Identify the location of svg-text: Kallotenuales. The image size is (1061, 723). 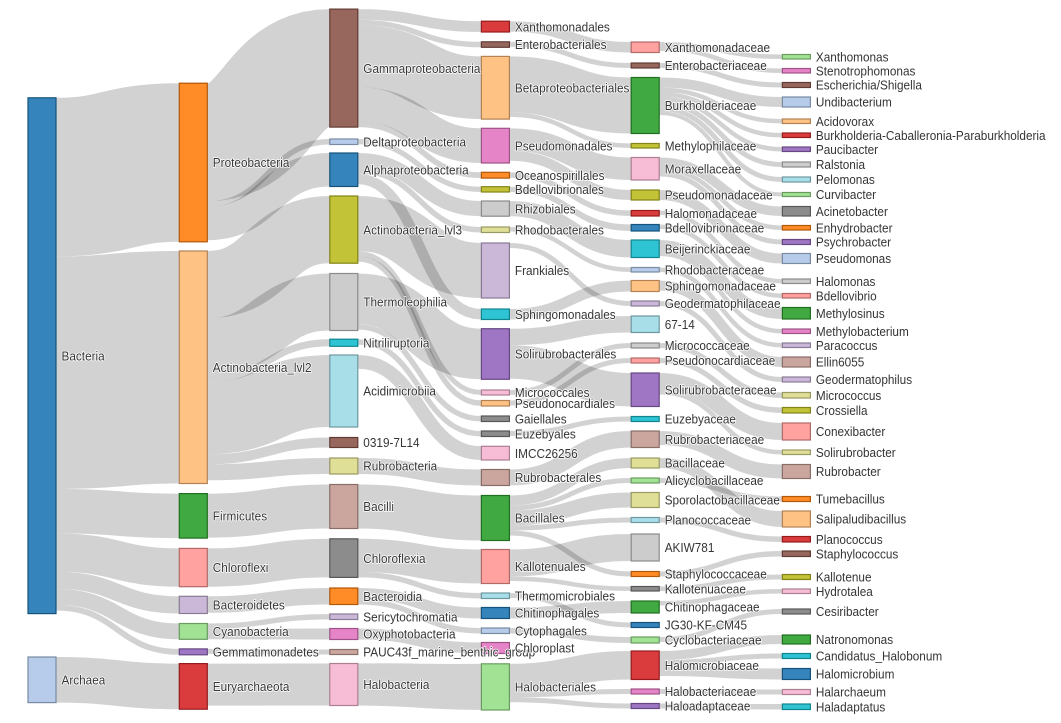
(550, 566).